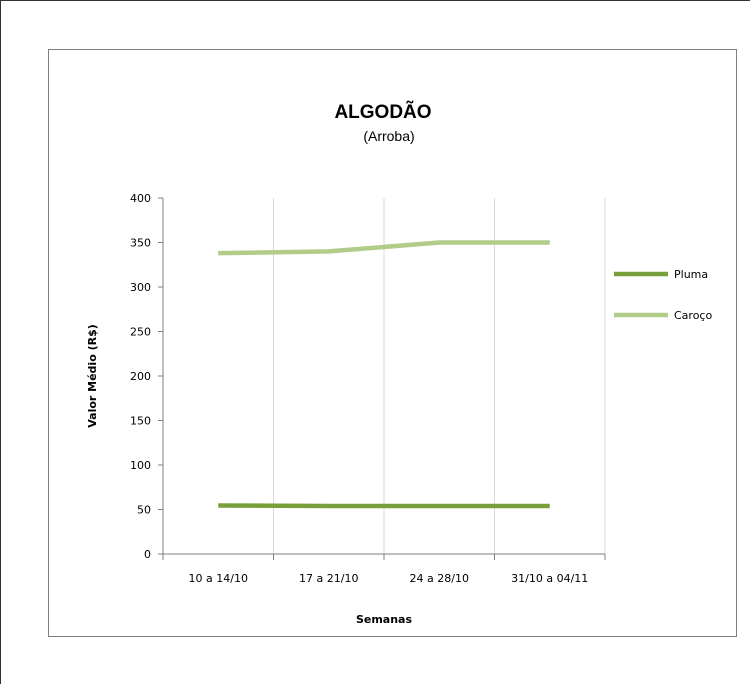 This screenshot has width=751, height=685. I want to click on chart-title: ALGODÃO, so click(382, 112).